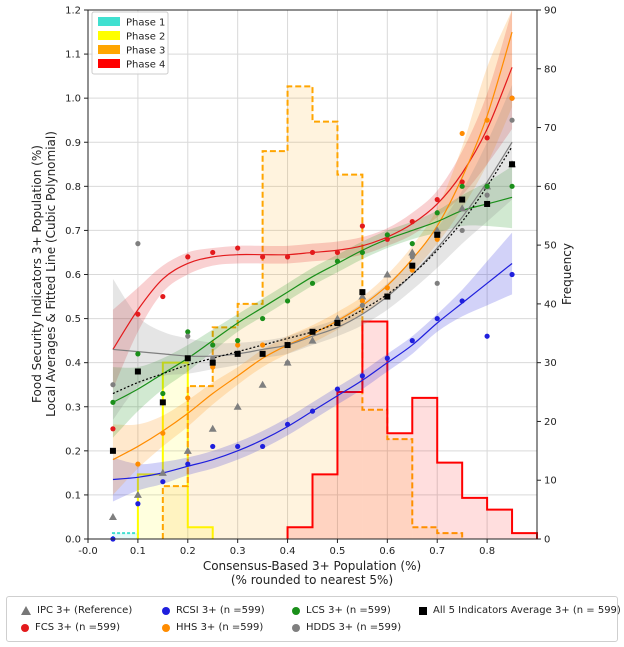 The width and height of the screenshot is (624, 647). I want to click on phase2-swatch, so click(109, 35).